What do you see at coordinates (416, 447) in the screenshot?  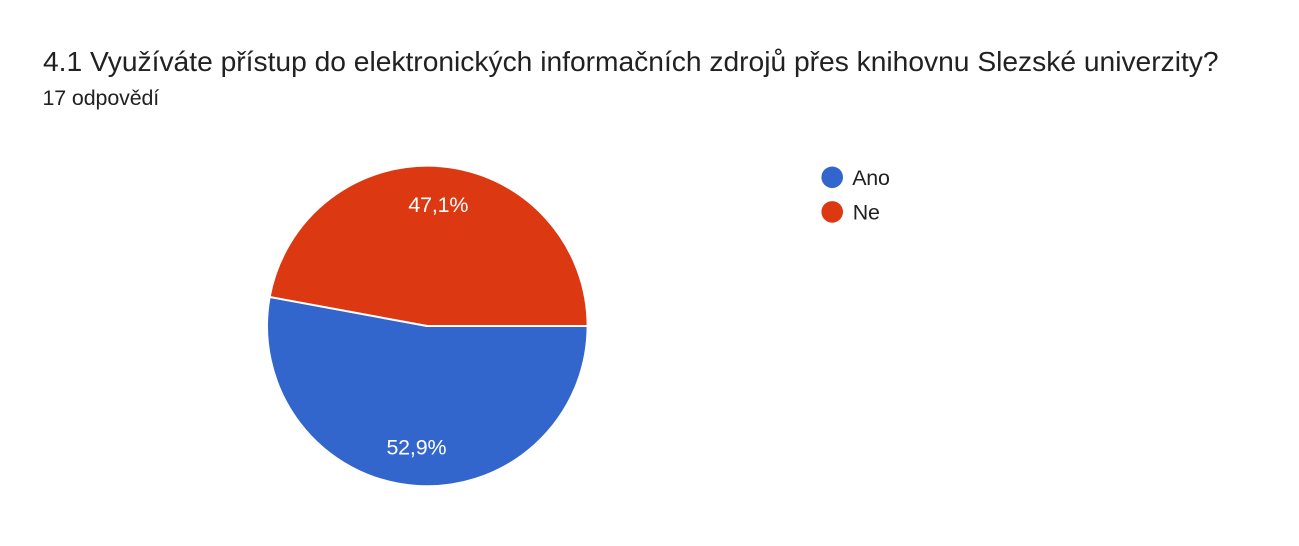 I see `svg-text: 52,9%` at bounding box center [416, 447].